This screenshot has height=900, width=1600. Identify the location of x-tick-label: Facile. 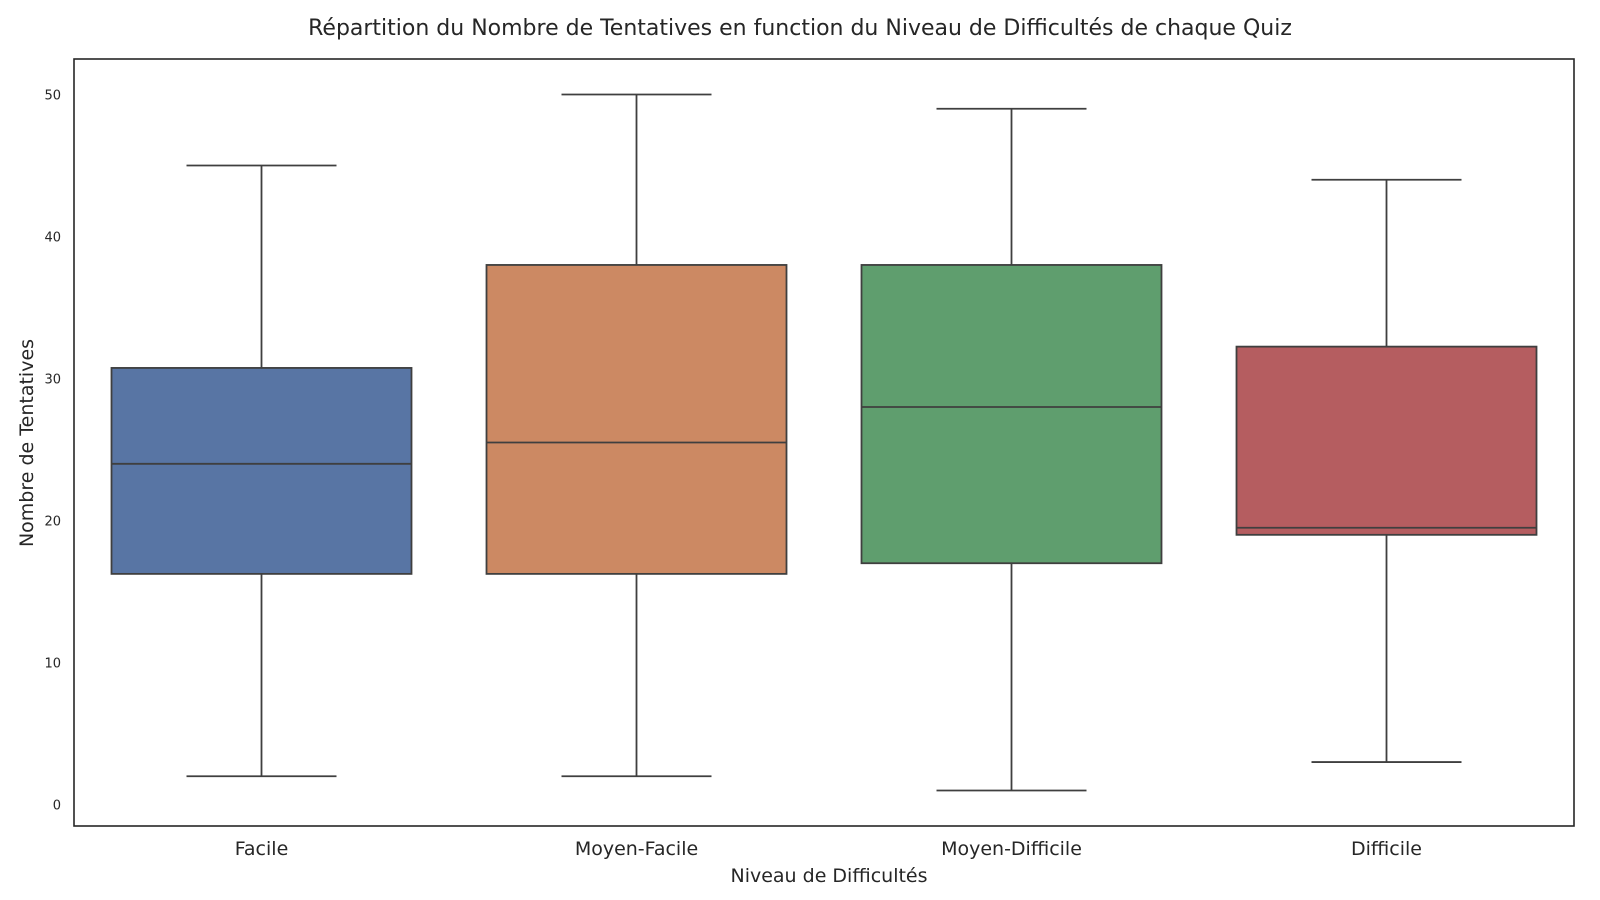
(262, 849).